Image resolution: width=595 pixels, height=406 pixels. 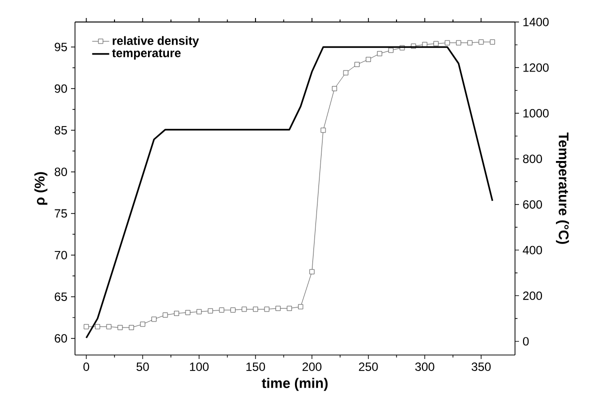 What do you see at coordinates (536, 67) in the screenshot?
I see `y2-tick-label: 1200` at bounding box center [536, 67].